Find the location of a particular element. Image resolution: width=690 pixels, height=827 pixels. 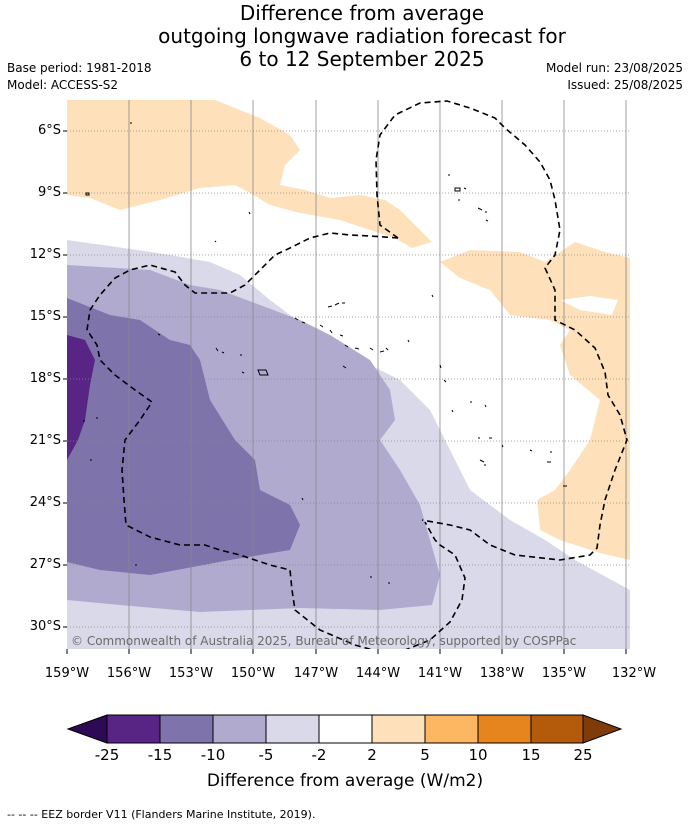

anomaly-region-m15 is located at coordinates (81, 397).